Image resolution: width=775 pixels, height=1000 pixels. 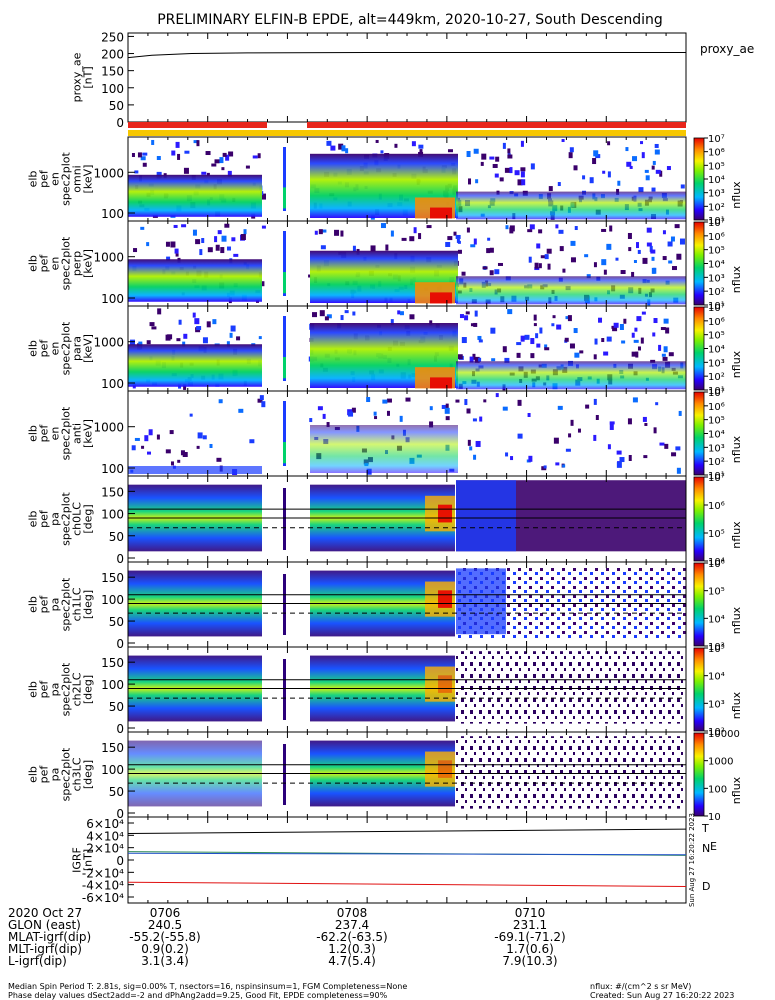 I want to click on y-tick-label: 150, so click(x=112, y=578).